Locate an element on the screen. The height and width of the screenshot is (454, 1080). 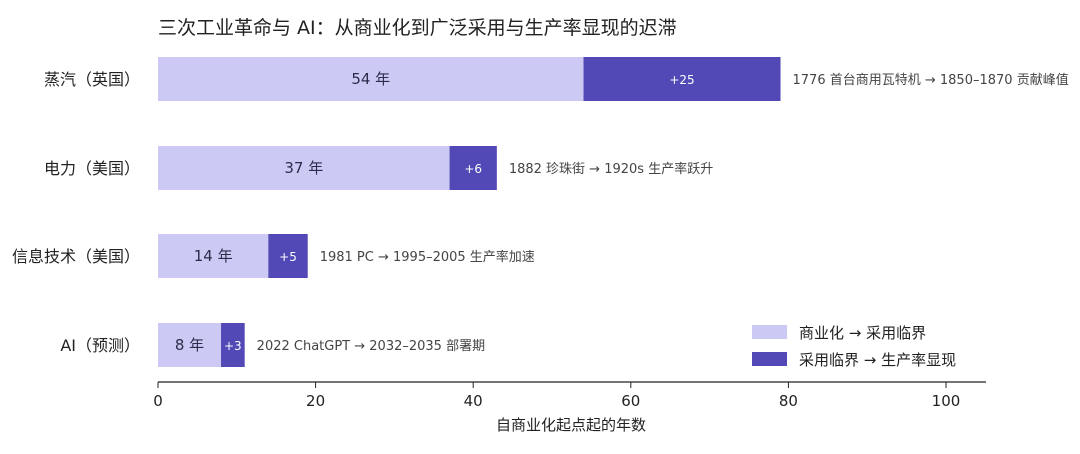
x-tick-label: 40 is located at coordinates (473, 401).